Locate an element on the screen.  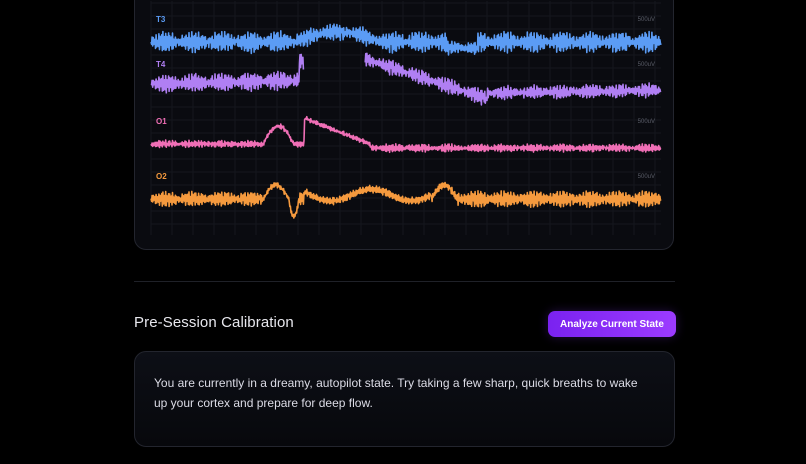
eeg-channel-o2: O2 500uV is located at coordinates (406, 195).